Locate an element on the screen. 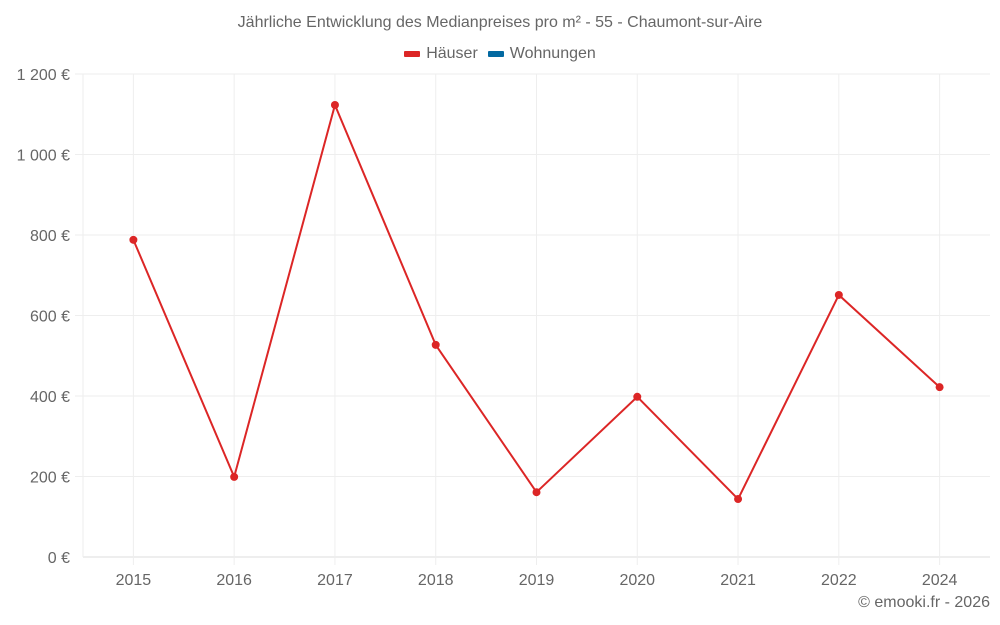  x-tick-label: 2024 is located at coordinates (940, 580).